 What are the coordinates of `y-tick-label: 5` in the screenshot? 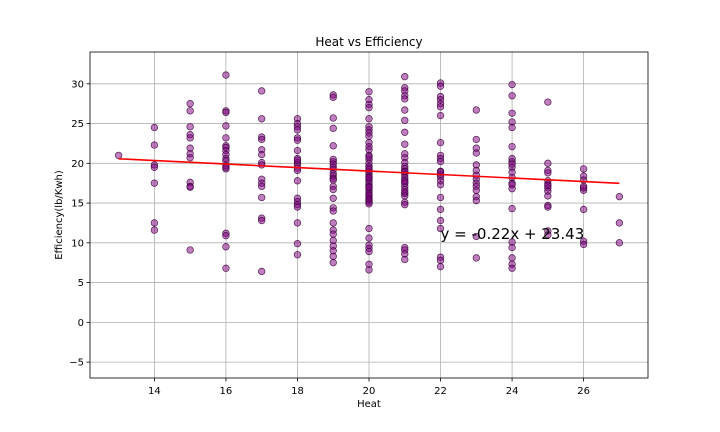 It's located at (81, 283).